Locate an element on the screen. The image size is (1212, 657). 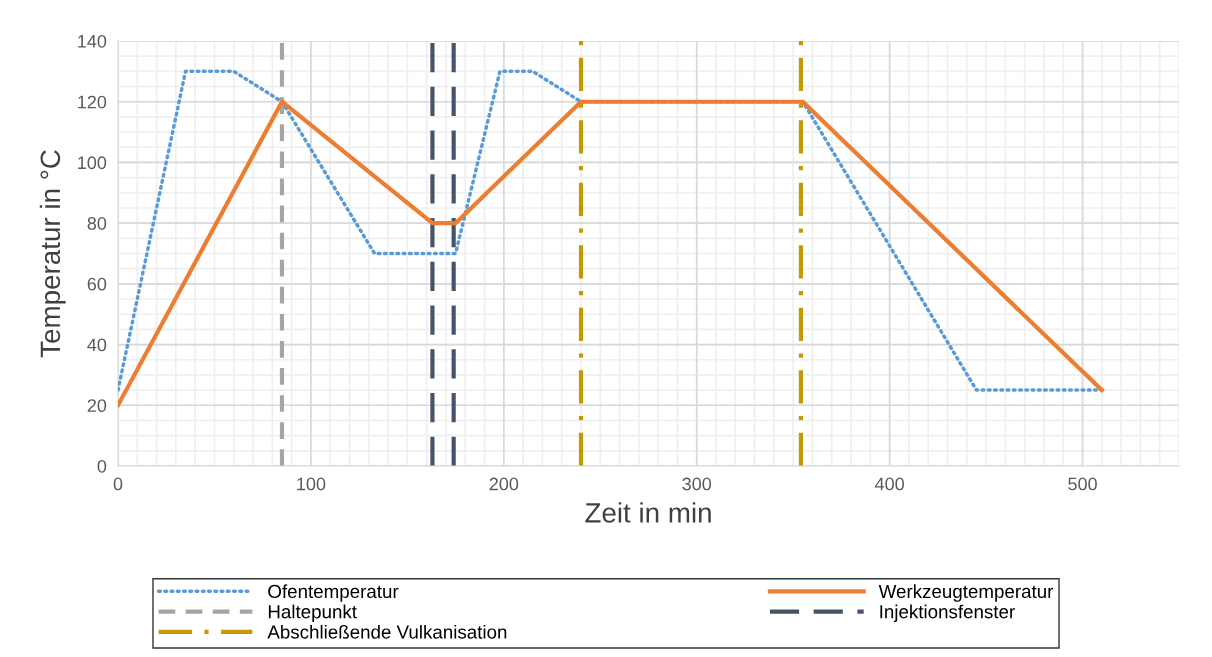
y-tick-label: 120 is located at coordinates (92, 102).